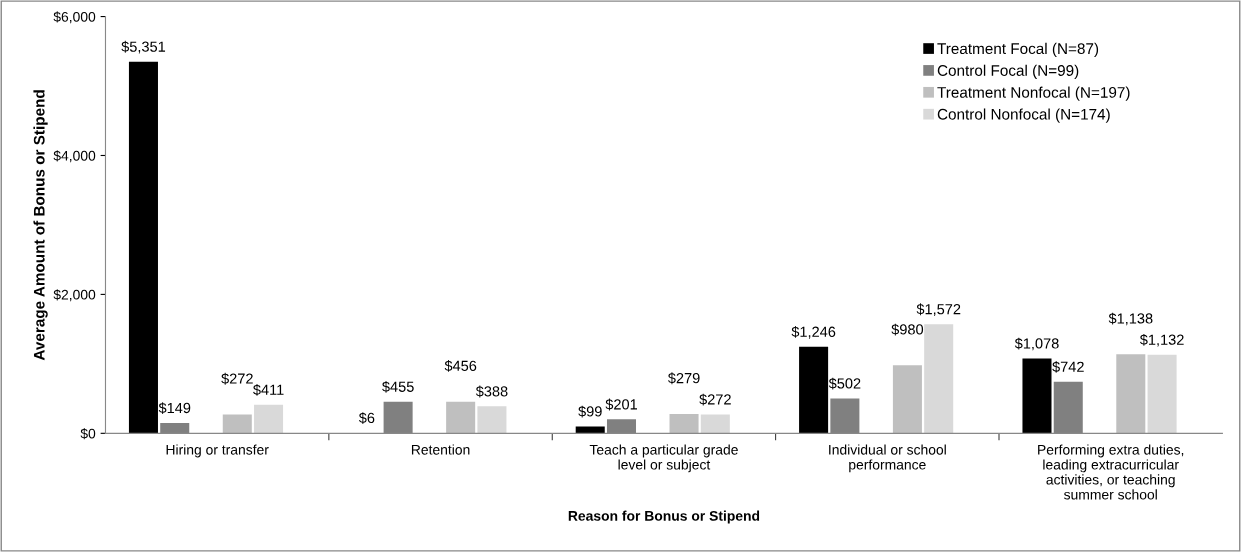 Image resolution: width=1241 pixels, height=552 pixels. What do you see at coordinates (40, 225) in the screenshot?
I see `y-axis-title: Average Amount of Bonus or Stipend` at bounding box center [40, 225].